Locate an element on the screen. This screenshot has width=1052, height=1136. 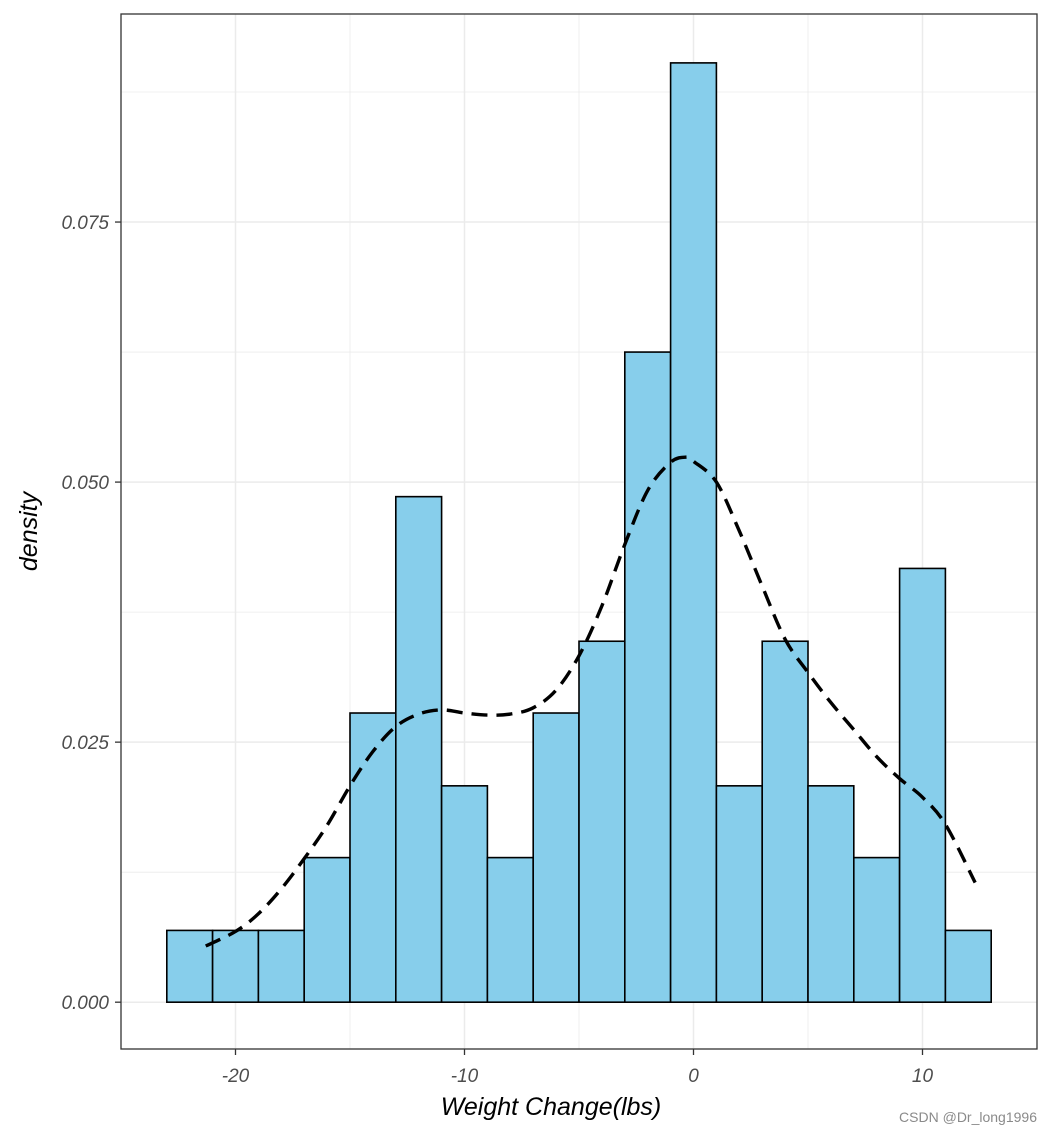
x-tick-label: -20 is located at coordinates (236, 1076).